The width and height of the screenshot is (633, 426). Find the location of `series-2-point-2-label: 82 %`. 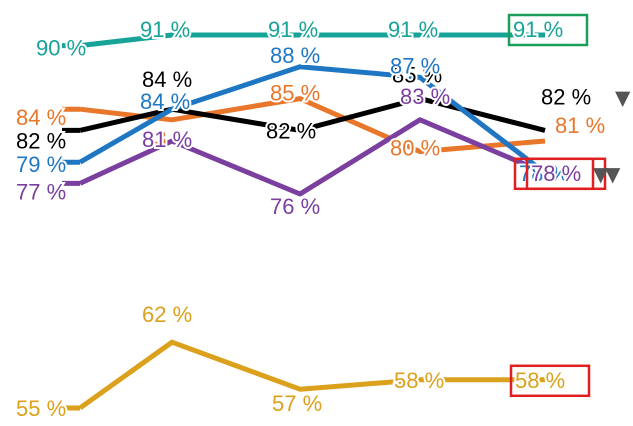

series-2-point-2-label: 82 % is located at coordinates (291, 130).